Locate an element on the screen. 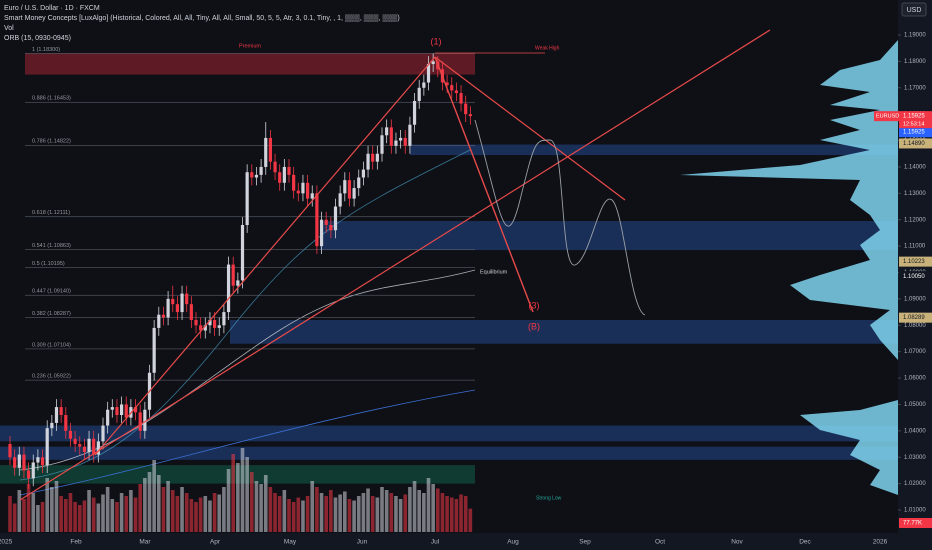  currency-label: USD is located at coordinates (914, 10).